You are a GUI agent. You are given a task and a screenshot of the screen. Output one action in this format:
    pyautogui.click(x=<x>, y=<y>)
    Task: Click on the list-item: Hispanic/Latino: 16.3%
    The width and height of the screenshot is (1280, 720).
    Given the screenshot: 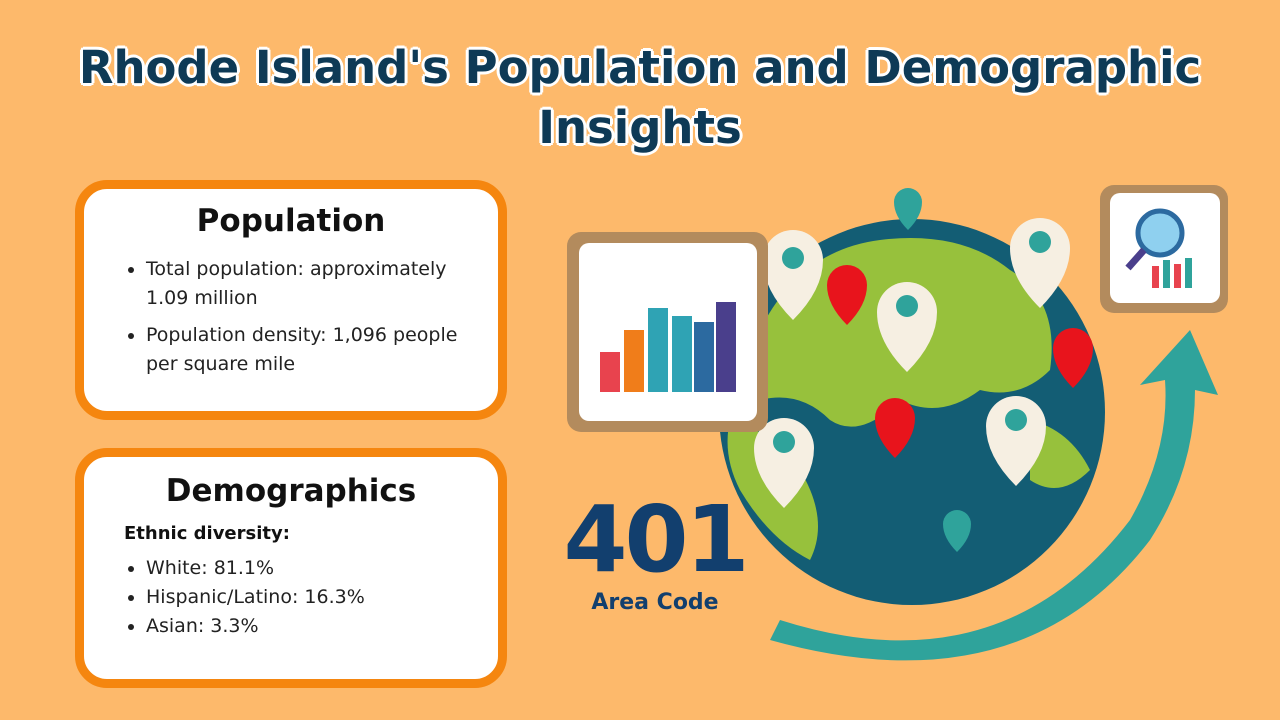 What is the action you would take?
    pyautogui.click(x=322, y=597)
    